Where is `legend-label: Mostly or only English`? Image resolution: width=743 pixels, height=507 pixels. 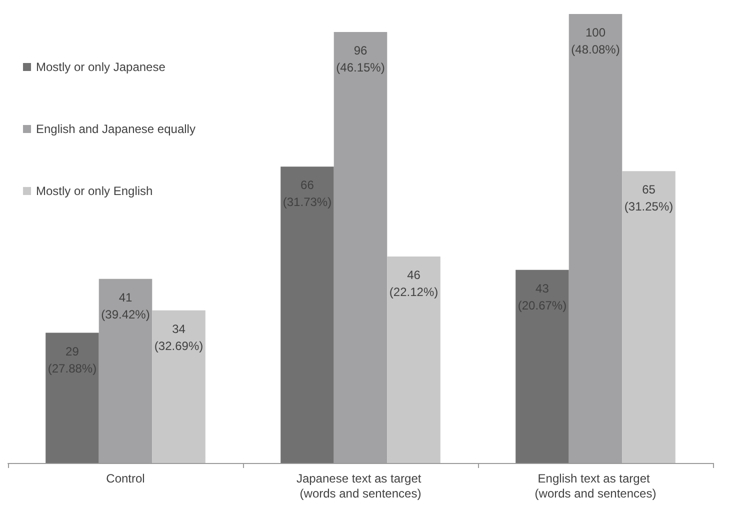
legend-label: Mostly or only English is located at coordinates (94, 191).